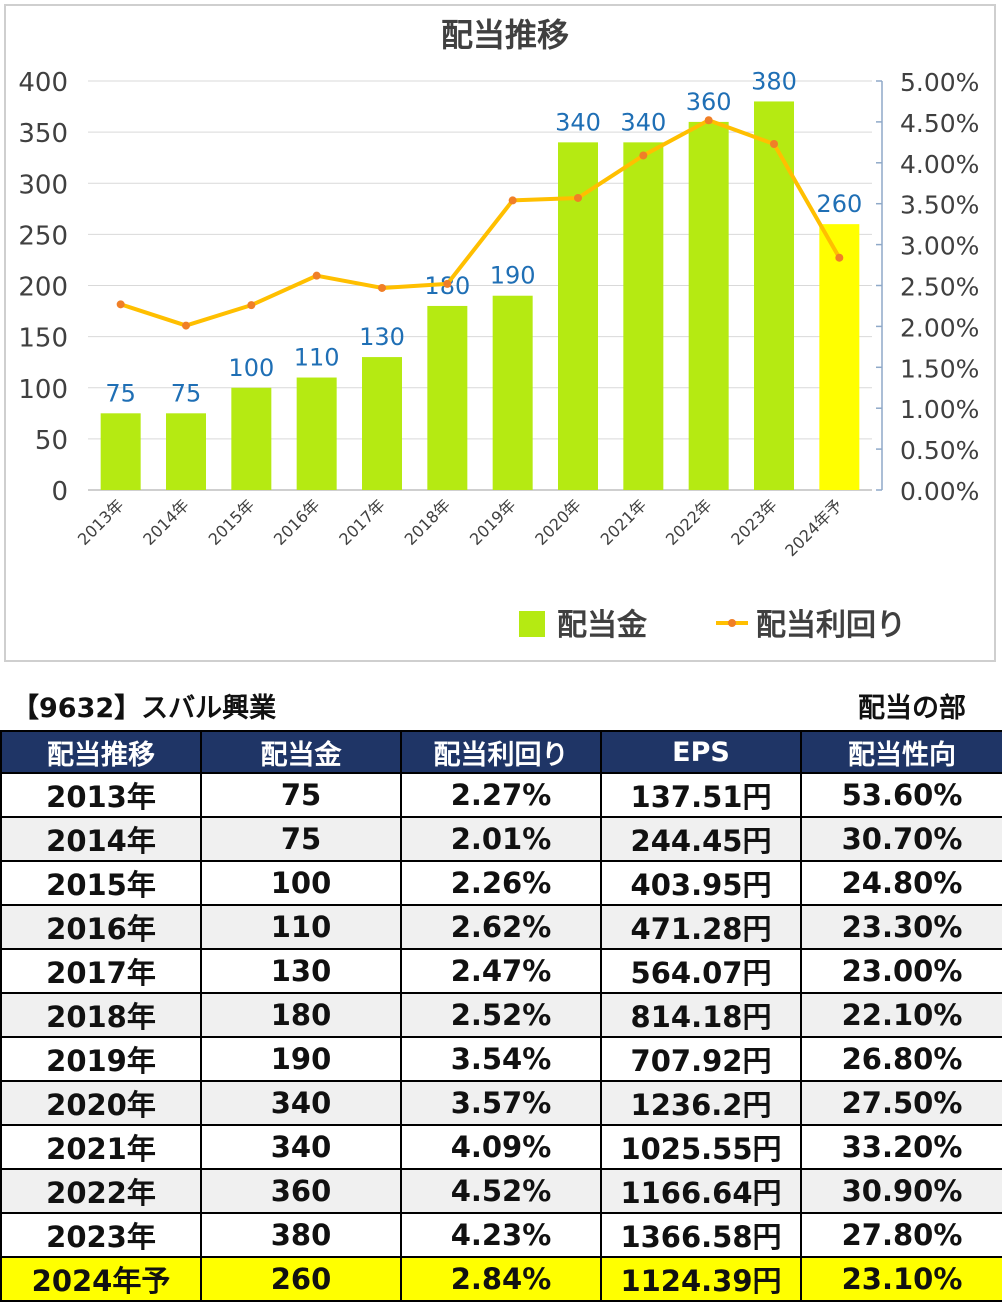 This screenshot has height=1302, width=1002. What do you see at coordinates (501, 883) in the screenshot?
I see `cell-yield: 2.26%` at bounding box center [501, 883].